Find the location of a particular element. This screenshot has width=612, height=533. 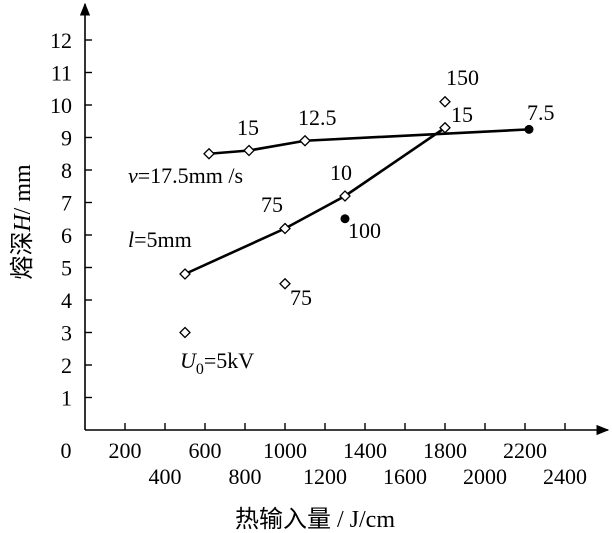

data-label-75-lower: 75 is located at coordinates (301, 297).